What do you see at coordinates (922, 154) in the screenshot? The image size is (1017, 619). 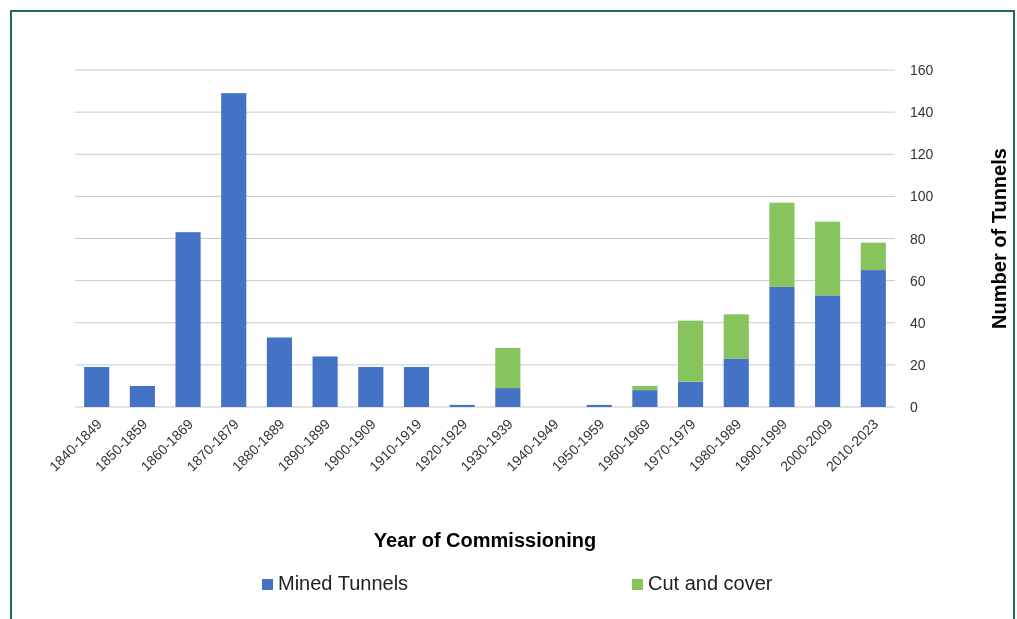 I see `y-tick-label: 120` at bounding box center [922, 154].